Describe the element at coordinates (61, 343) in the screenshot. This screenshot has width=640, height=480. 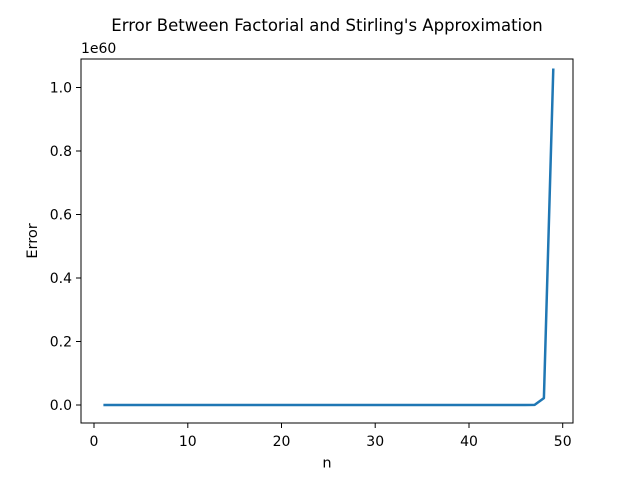
I see `y-tick-label: 0.2` at that location.